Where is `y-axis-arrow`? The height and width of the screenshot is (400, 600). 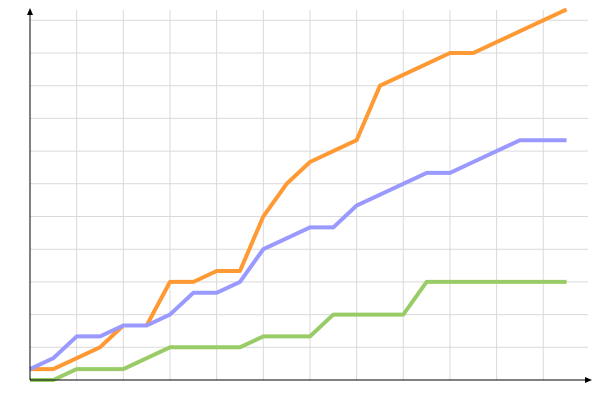 y-axis-arrow is located at coordinates (30, 11).